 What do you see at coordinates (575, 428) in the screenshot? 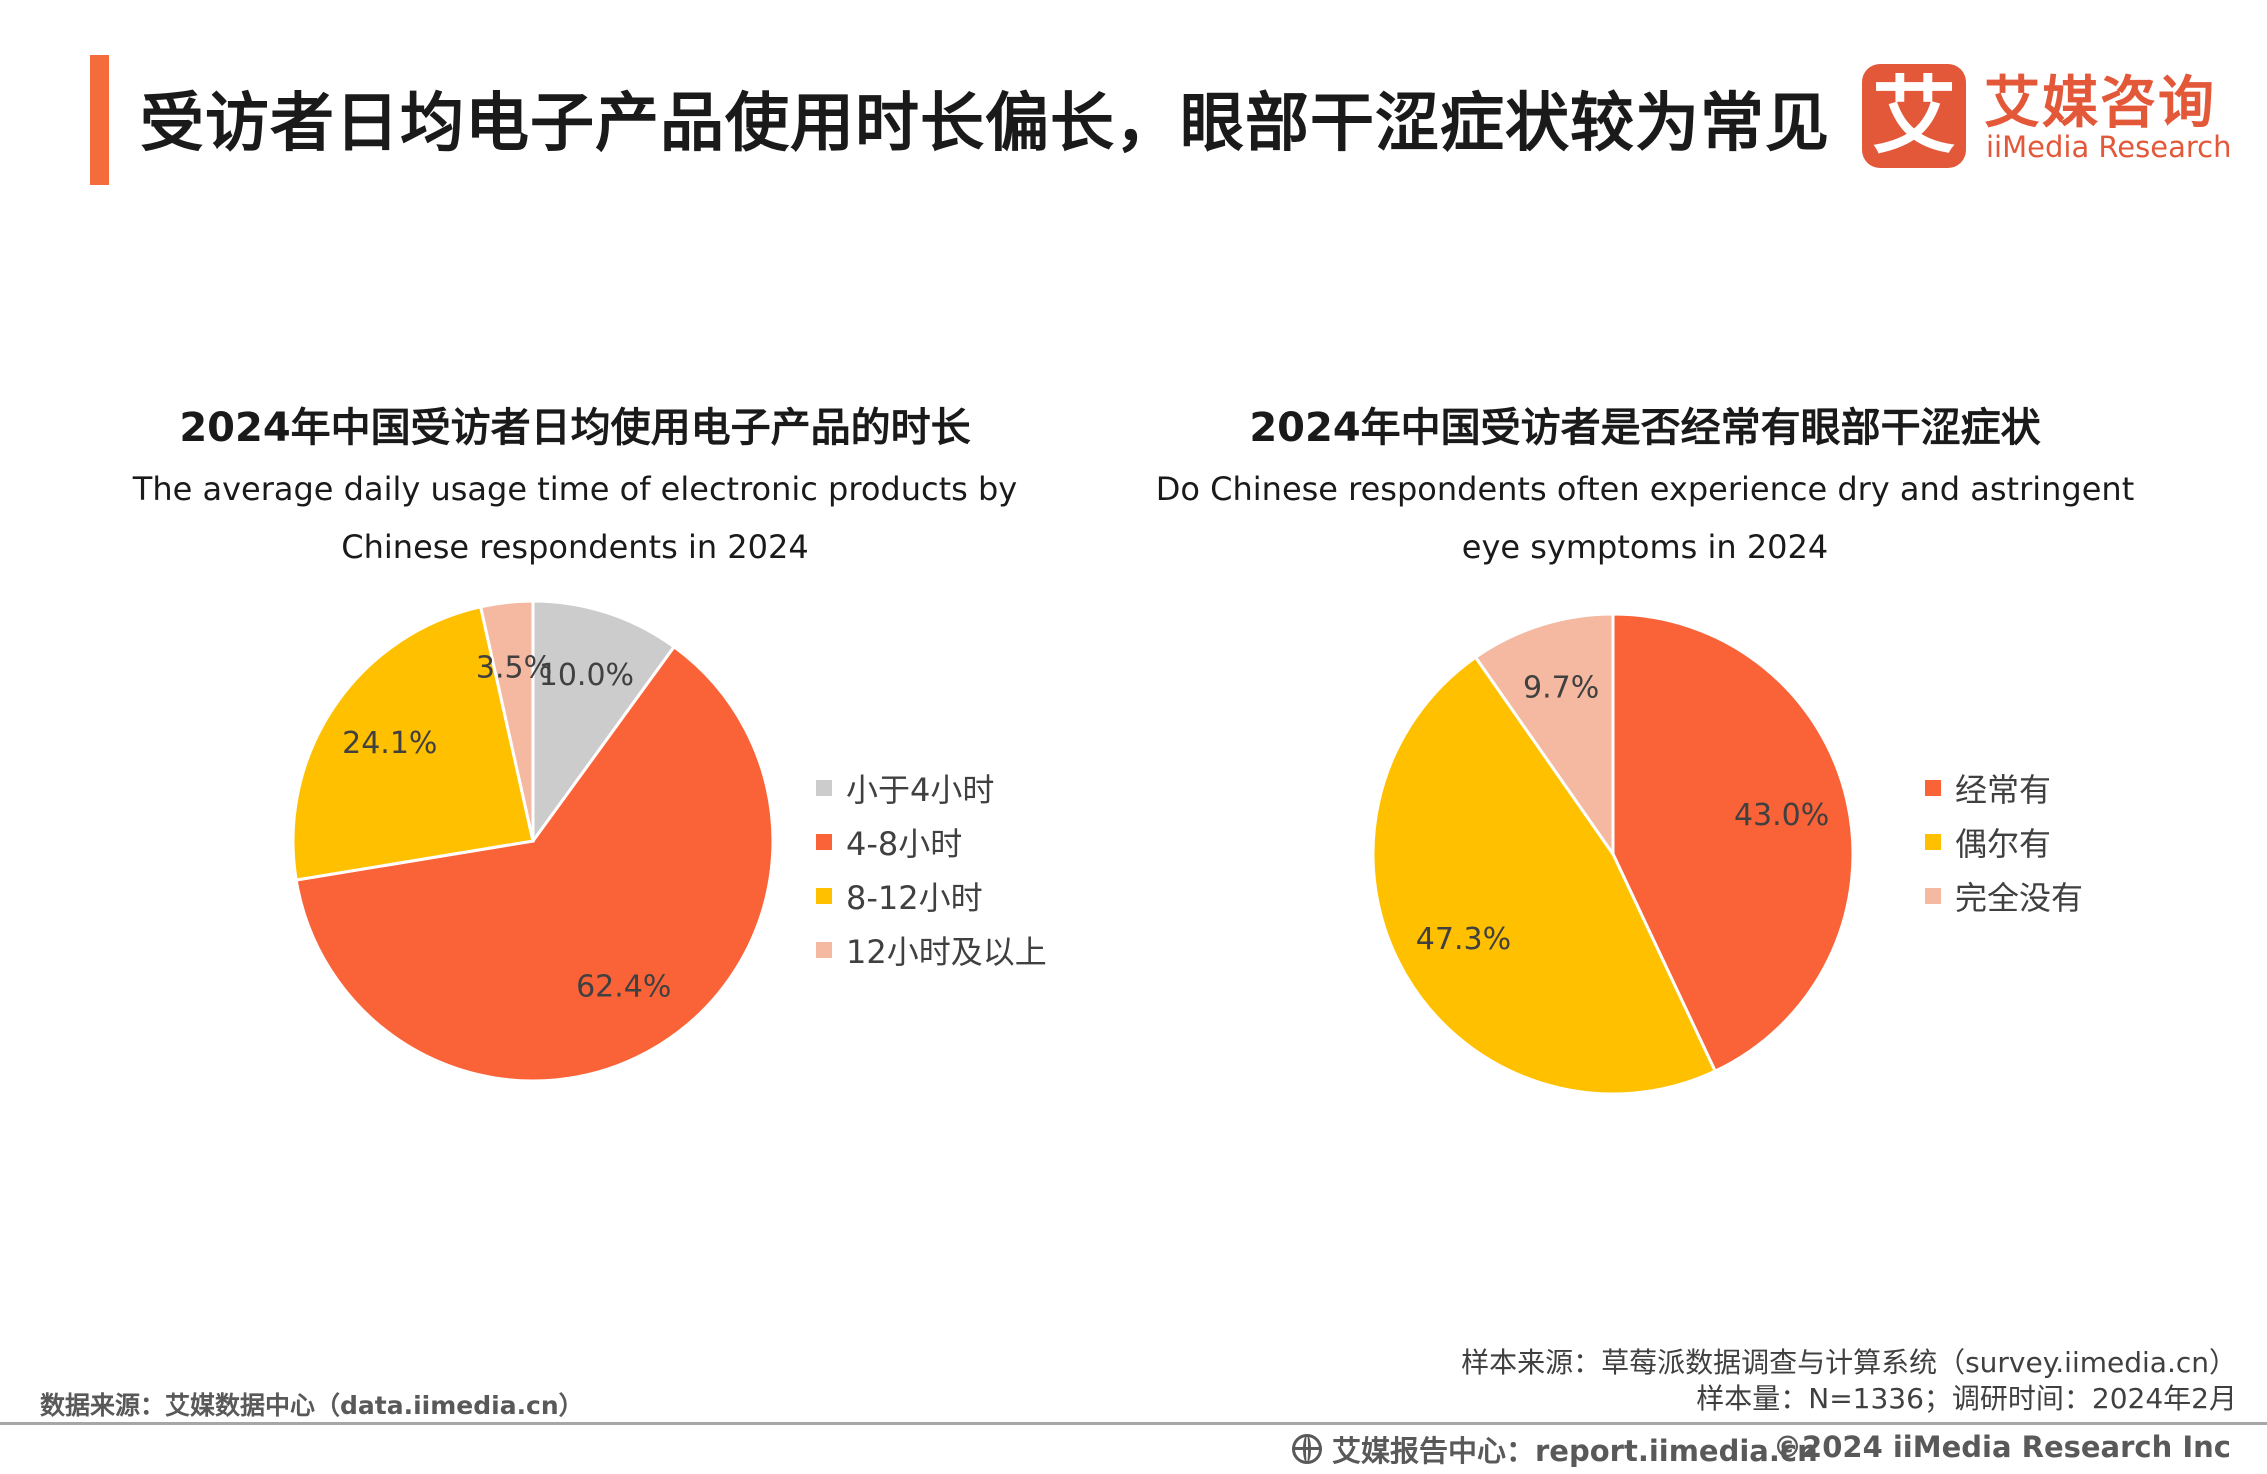
I see `chart1-title: 2024年中国受访者日均使用电子产品的时长` at bounding box center [575, 428].